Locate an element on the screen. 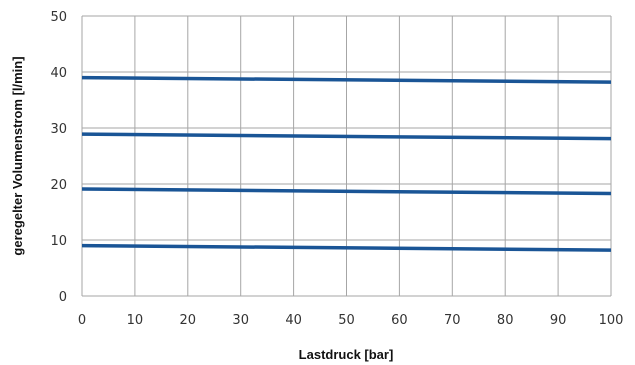 Image resolution: width=635 pixels, height=365 pixels. x-tick-label: 20 is located at coordinates (188, 320).